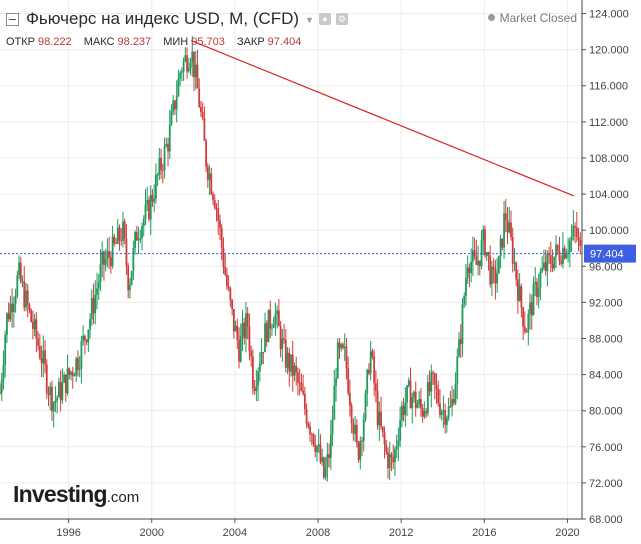 The height and width of the screenshot is (544, 641). What do you see at coordinates (309, 20) in the screenshot?
I see `chevron-down-icon: ▼` at bounding box center [309, 20].